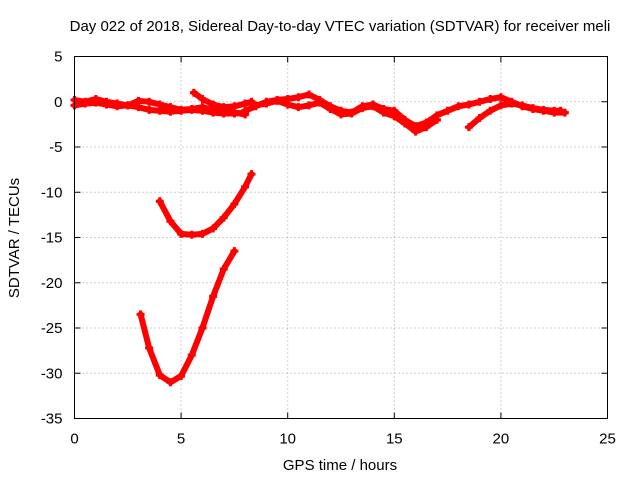  Describe the element at coordinates (340, 465) in the screenshot. I see `x-axis-label: GPS time / hours` at that location.